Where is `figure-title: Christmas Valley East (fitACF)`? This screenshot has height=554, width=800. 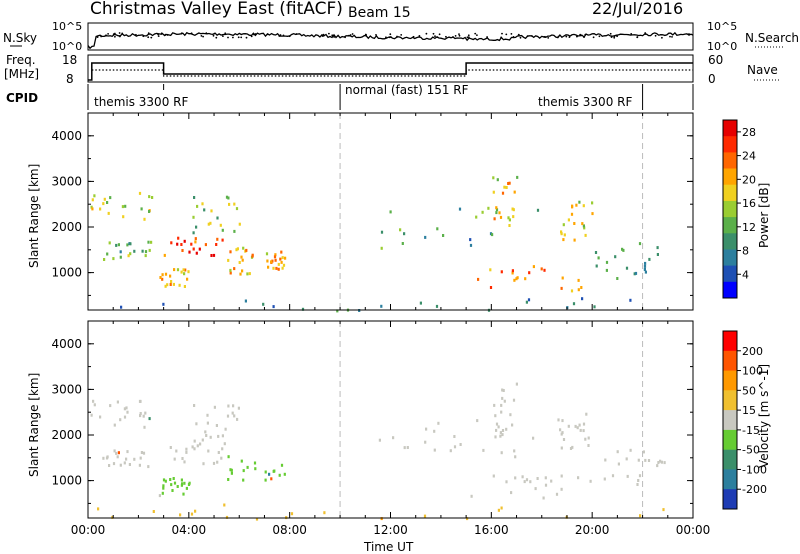 figure-title: Christmas Valley East (fitACF) is located at coordinates (216, 9).